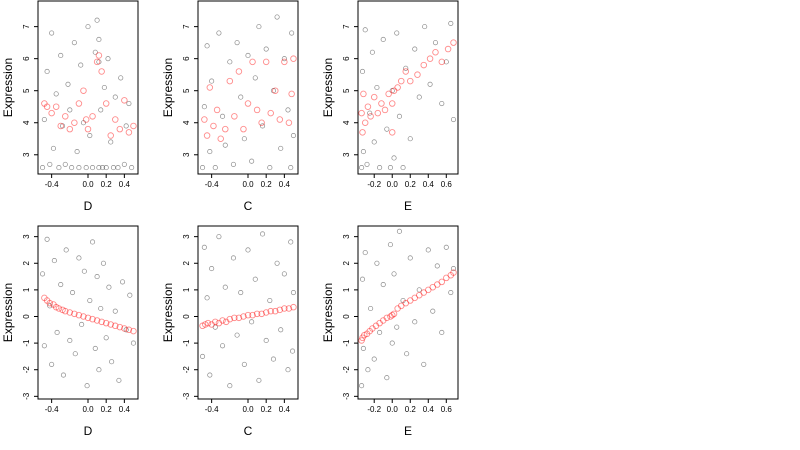  What do you see at coordinates (411, 409) in the screenshot?
I see `x-tick-label: 0.2` at bounding box center [411, 409].